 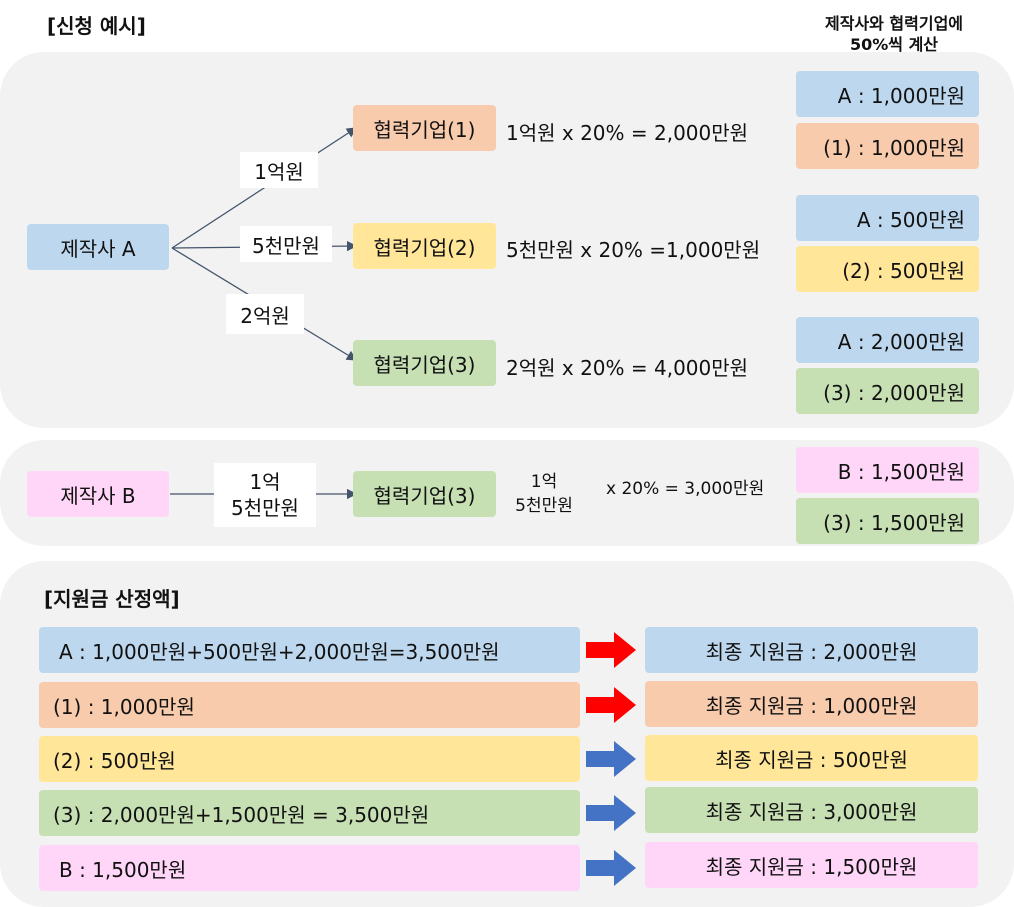 I want to click on share-partner-3: (3) : 2,000만원, so click(x=887, y=391).